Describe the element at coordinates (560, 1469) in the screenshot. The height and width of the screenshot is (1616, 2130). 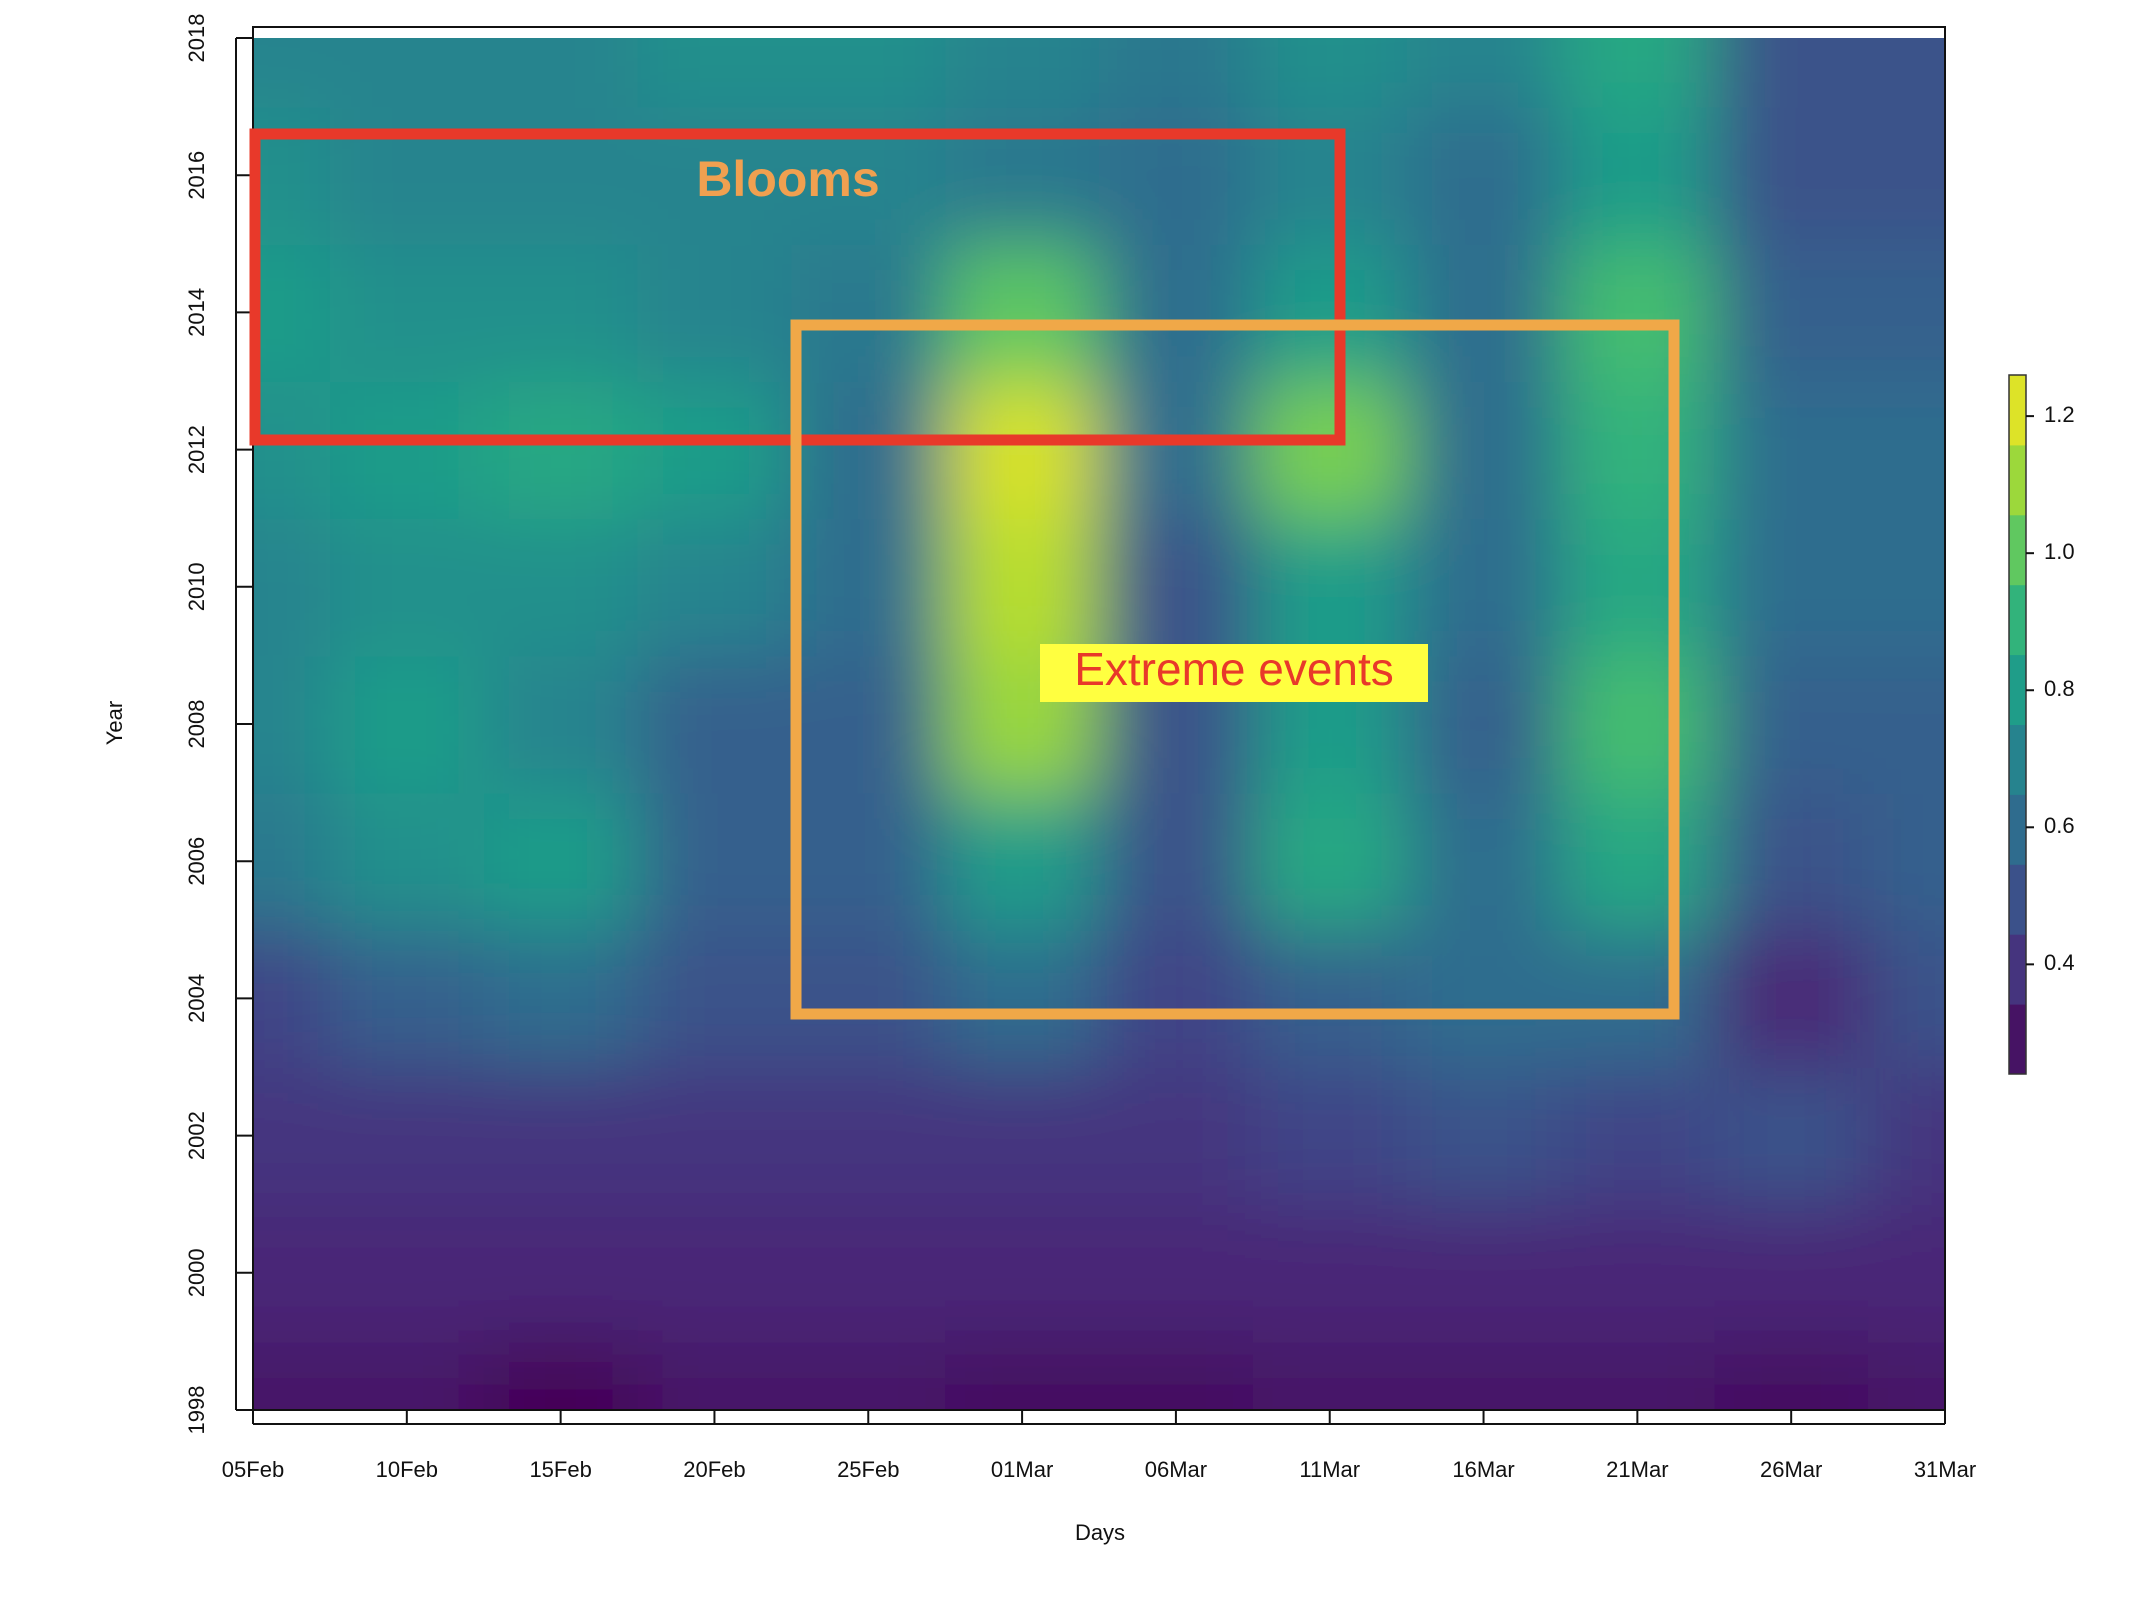
I see `x-tick-label: 15Feb` at that location.